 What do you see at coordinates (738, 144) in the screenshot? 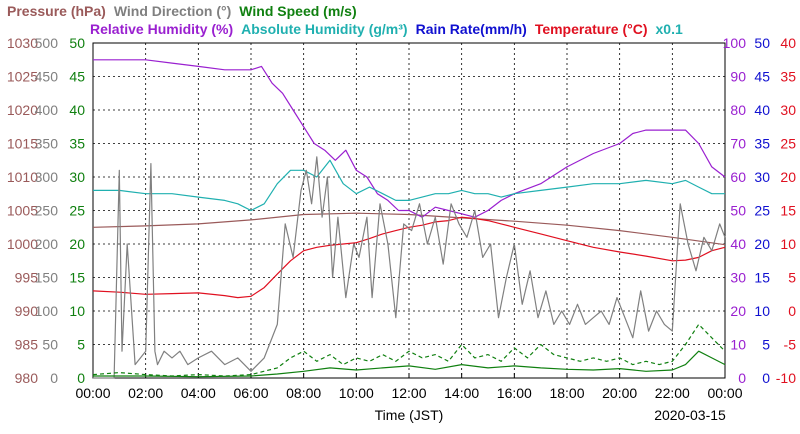
I see `humidity-tick-label: 70` at bounding box center [738, 144].